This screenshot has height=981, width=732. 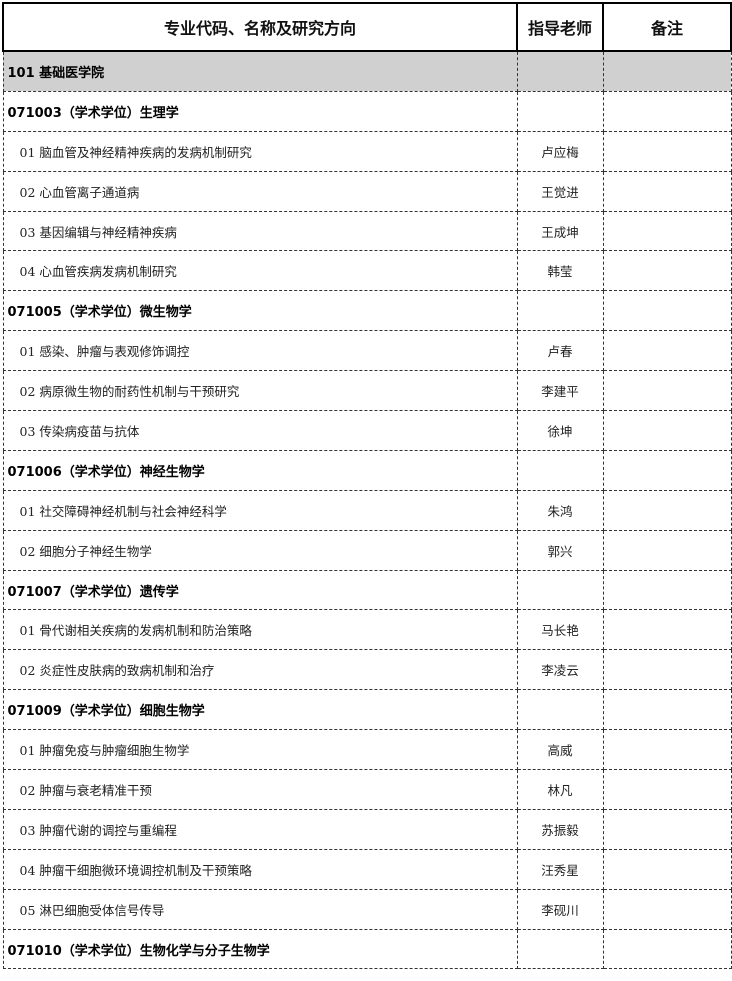 I want to click on program-cell: 01 肿瘤免疫与肿瘤细胞生物学, so click(x=260, y=750).